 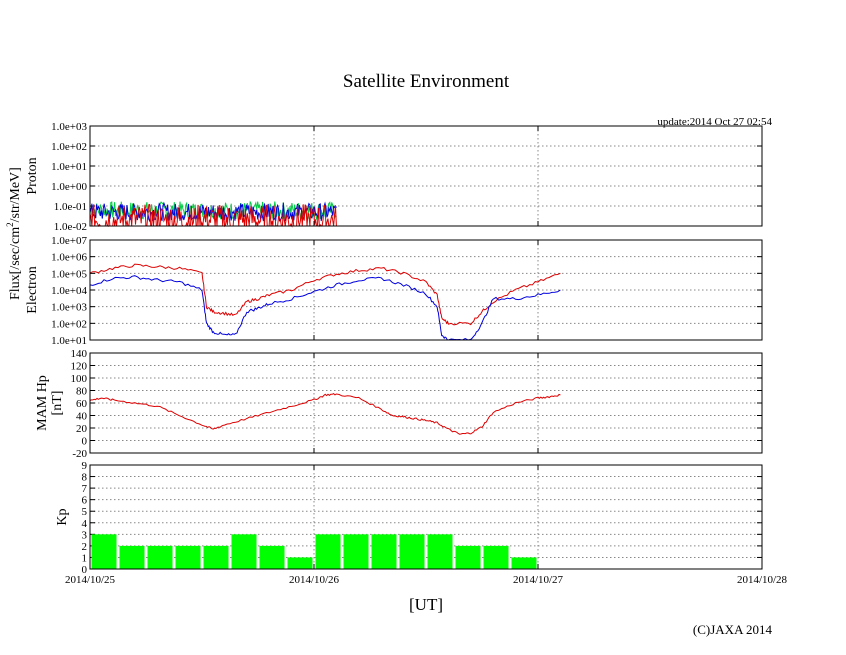 What do you see at coordinates (32, 289) in the screenshot?
I see `panel-ylabel: Electron` at bounding box center [32, 289].